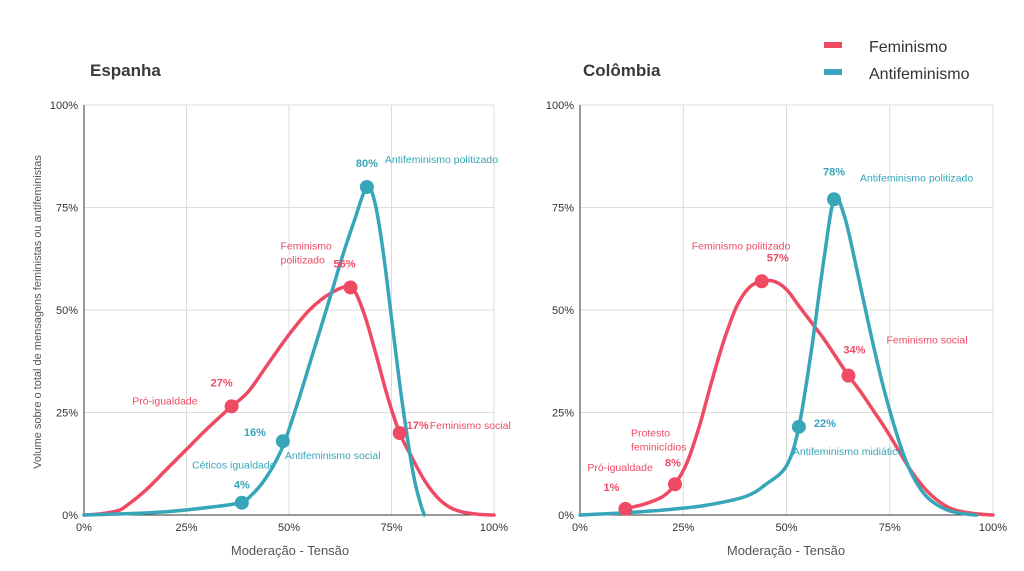  What do you see at coordinates (333, 456) in the screenshot?
I see `data-point-label: Antifeminismo social` at bounding box center [333, 456].